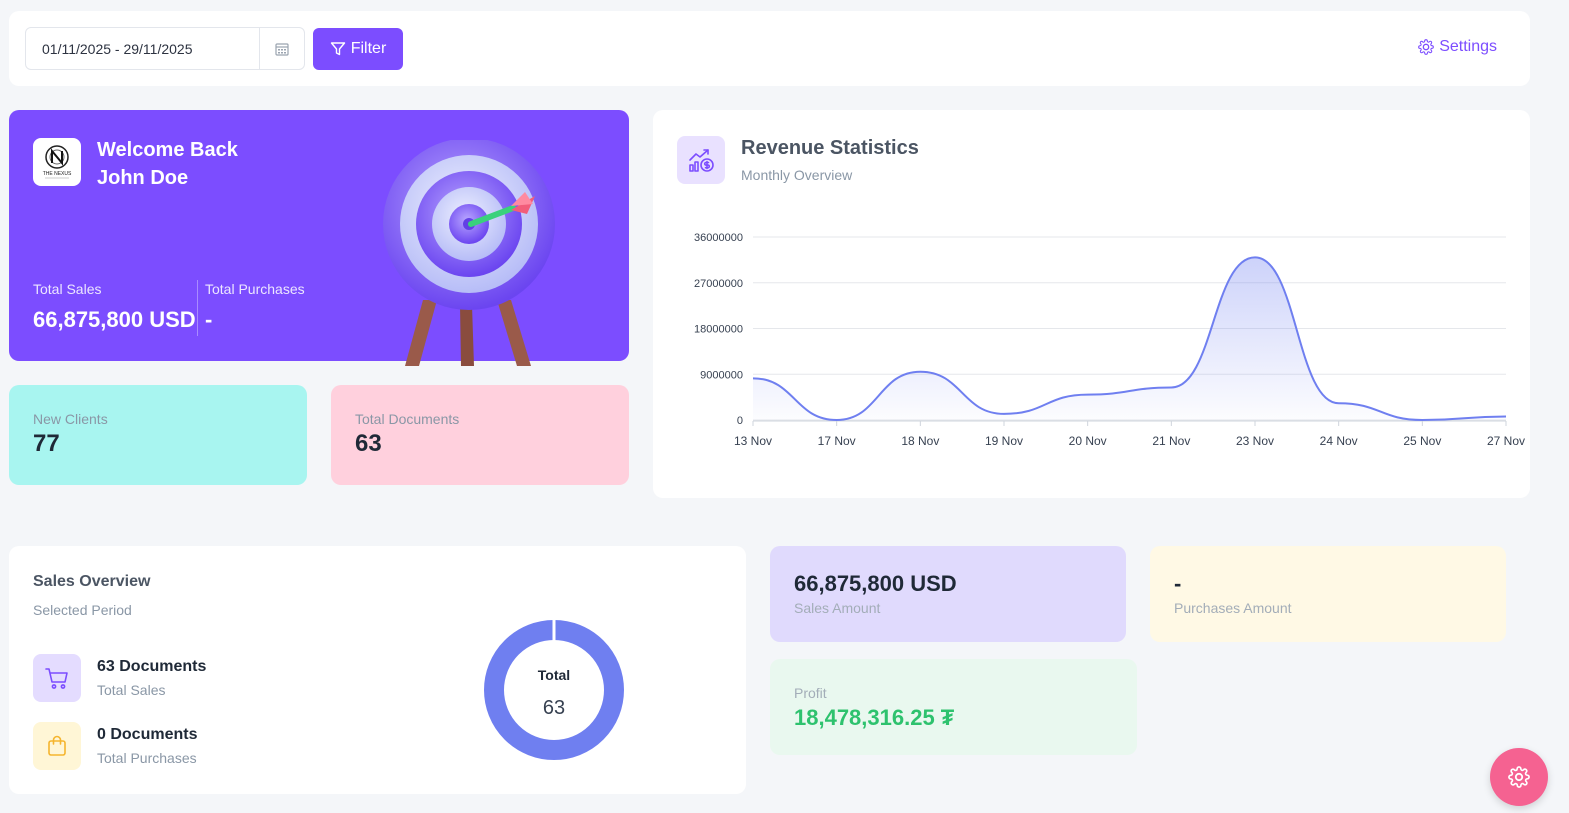 Image resolution: width=1569 pixels, height=813 pixels. What do you see at coordinates (1339, 441) in the screenshot?
I see `x-tick-label: 24 Nov` at bounding box center [1339, 441].